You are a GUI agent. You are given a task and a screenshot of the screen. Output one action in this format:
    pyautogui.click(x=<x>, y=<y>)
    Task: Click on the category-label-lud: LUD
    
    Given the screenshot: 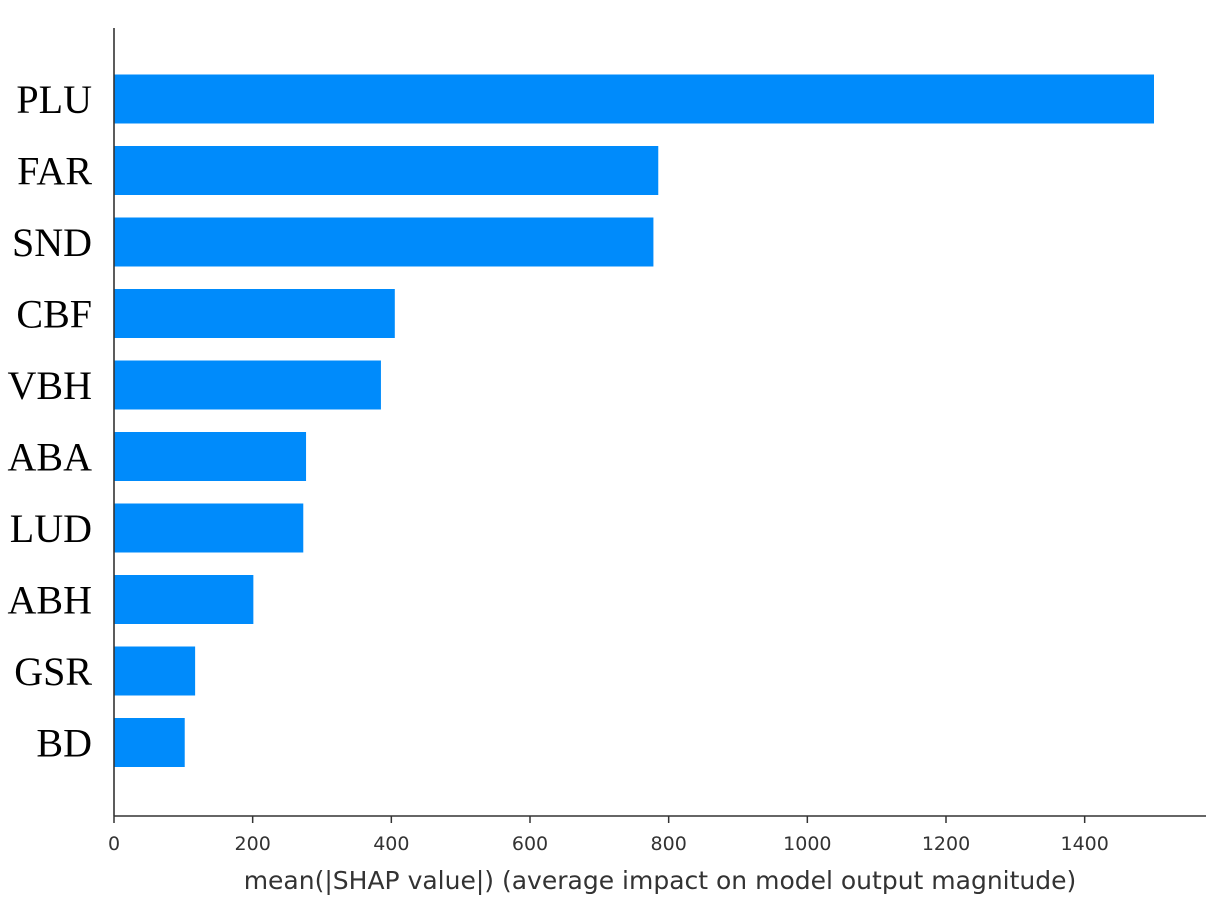 What is the action you would take?
    pyautogui.click(x=51, y=528)
    